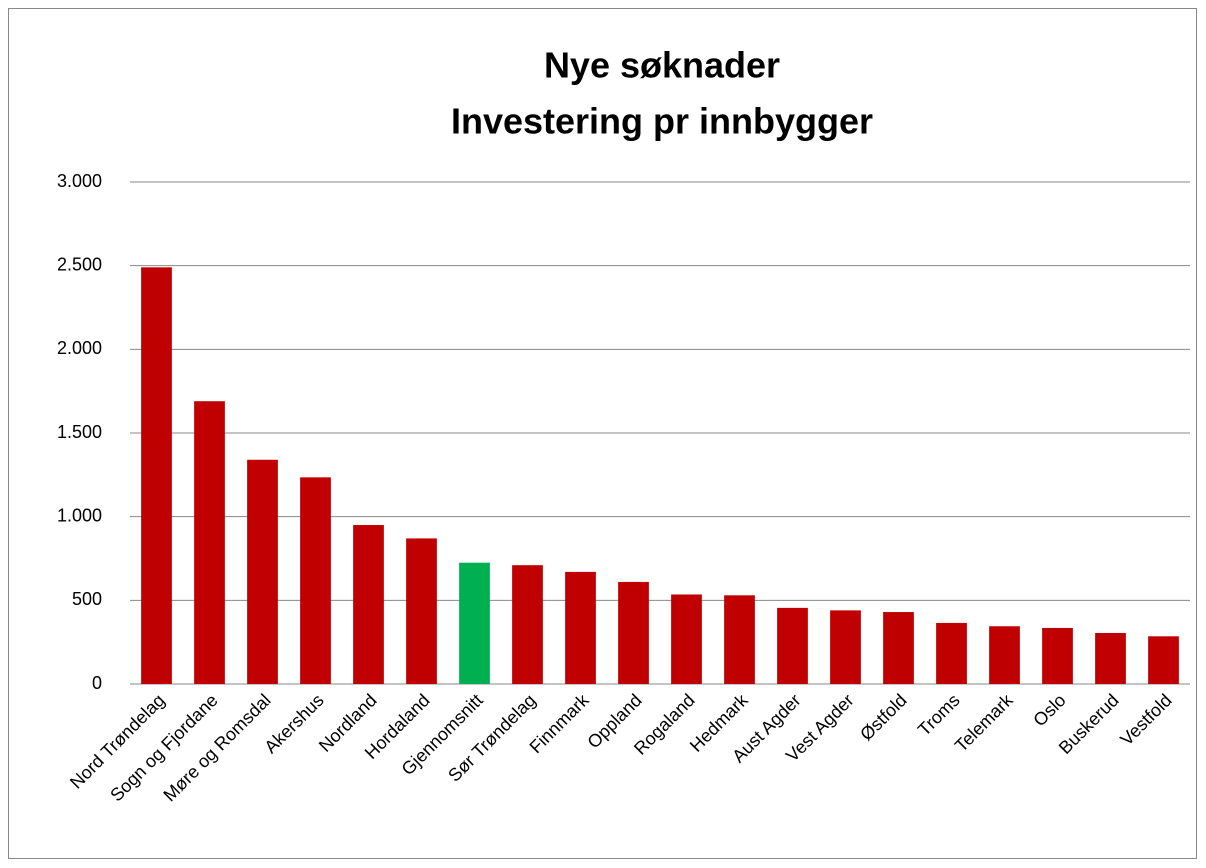  Describe the element at coordinates (79, 264) in the screenshot. I see `y-tick-label: 2.500` at that location.